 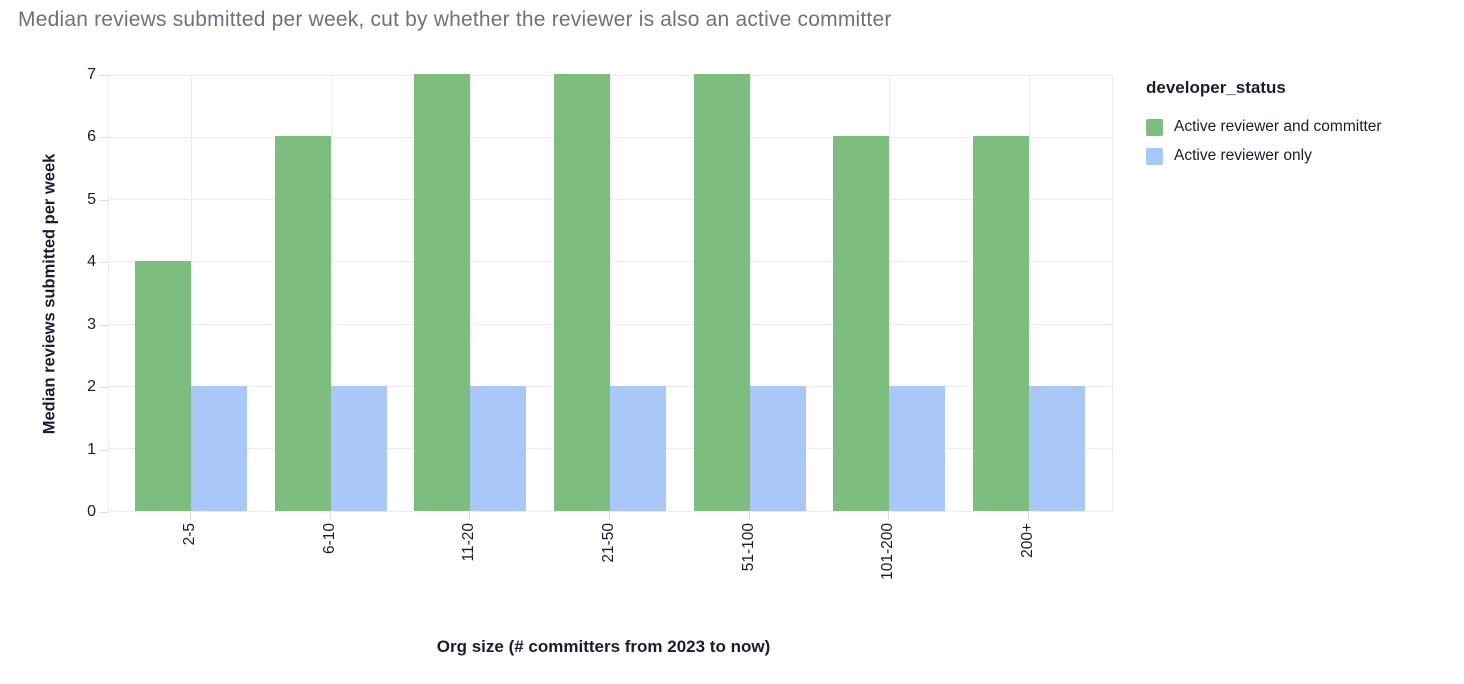 I want to click on x-tick-label-101-200: 101-200, so click(x=888, y=551).